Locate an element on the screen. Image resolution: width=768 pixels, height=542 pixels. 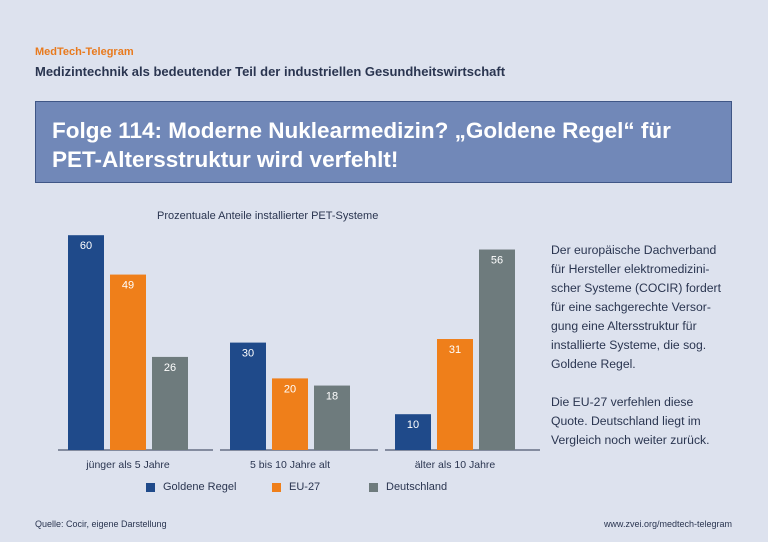
source-note: Quelle: Cocir, eigene Darstellung is located at coordinates (101, 524).